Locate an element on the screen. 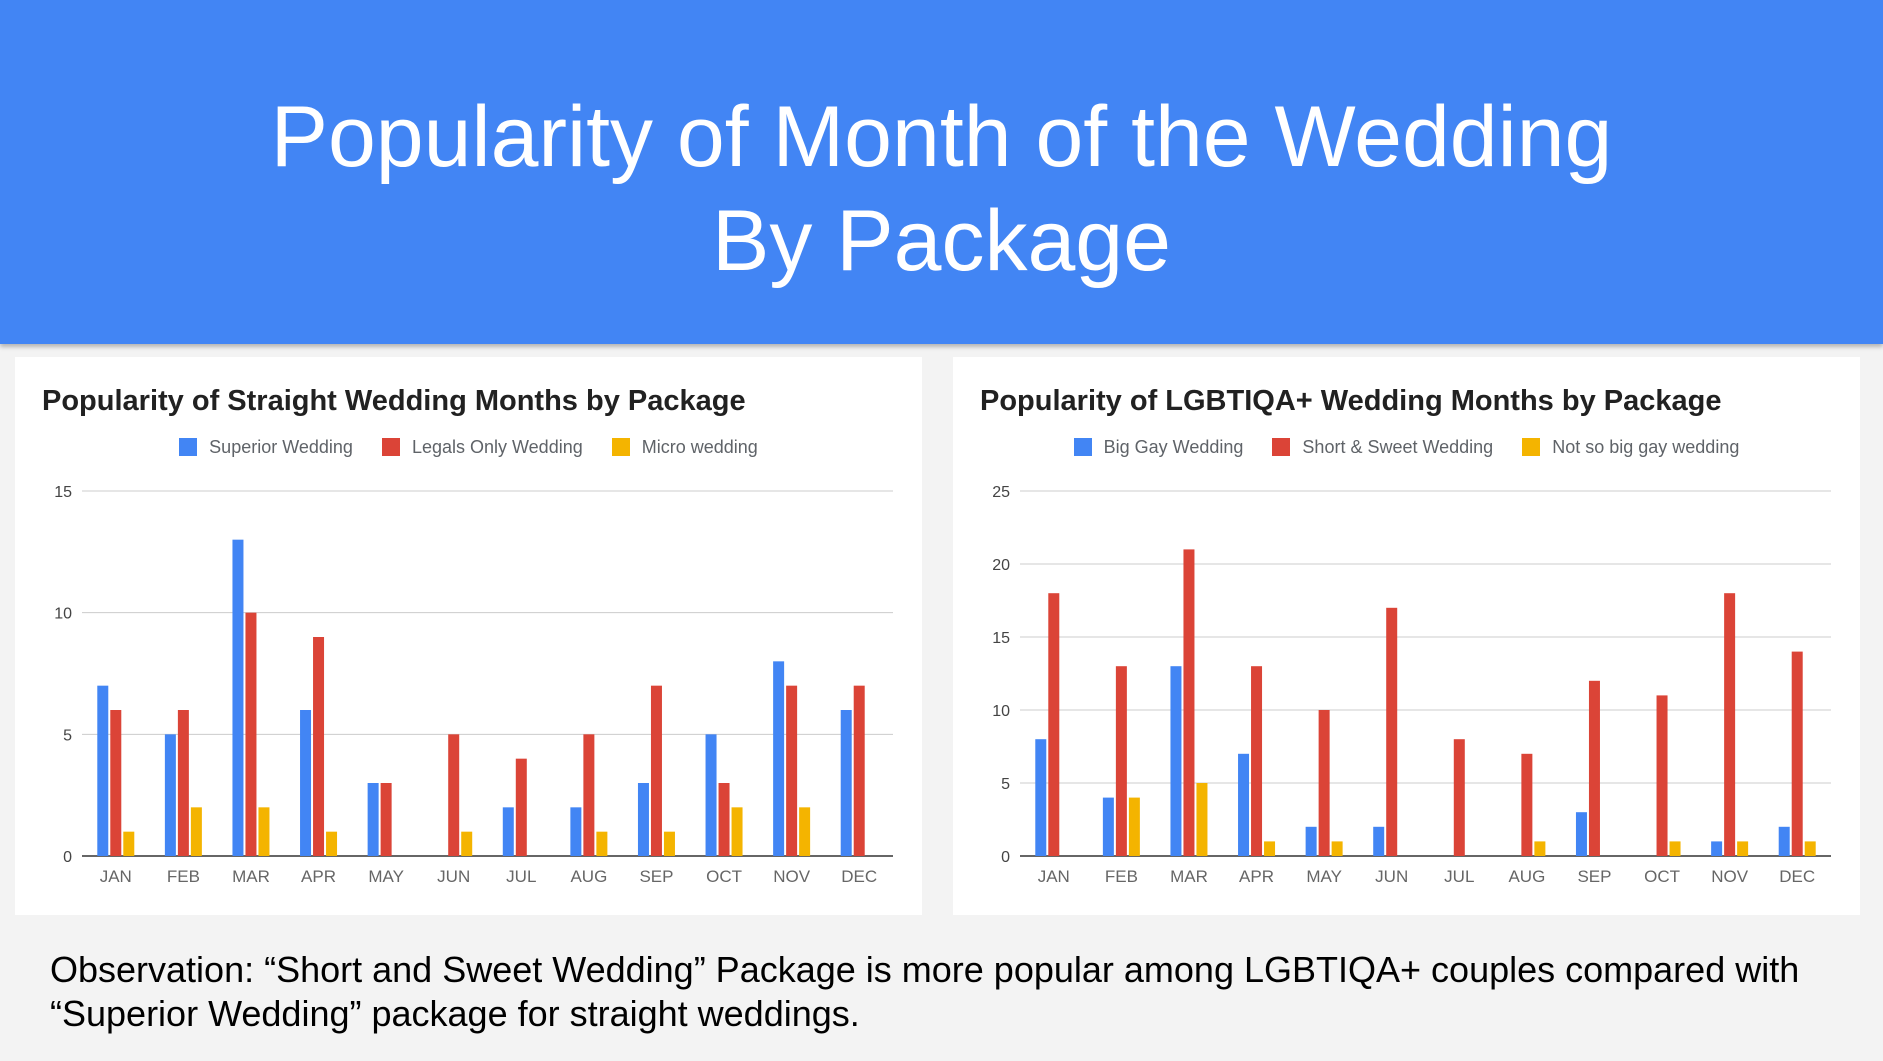 The width and height of the screenshot is (1883, 1061). y-tick-label: 20 is located at coordinates (1001, 565).